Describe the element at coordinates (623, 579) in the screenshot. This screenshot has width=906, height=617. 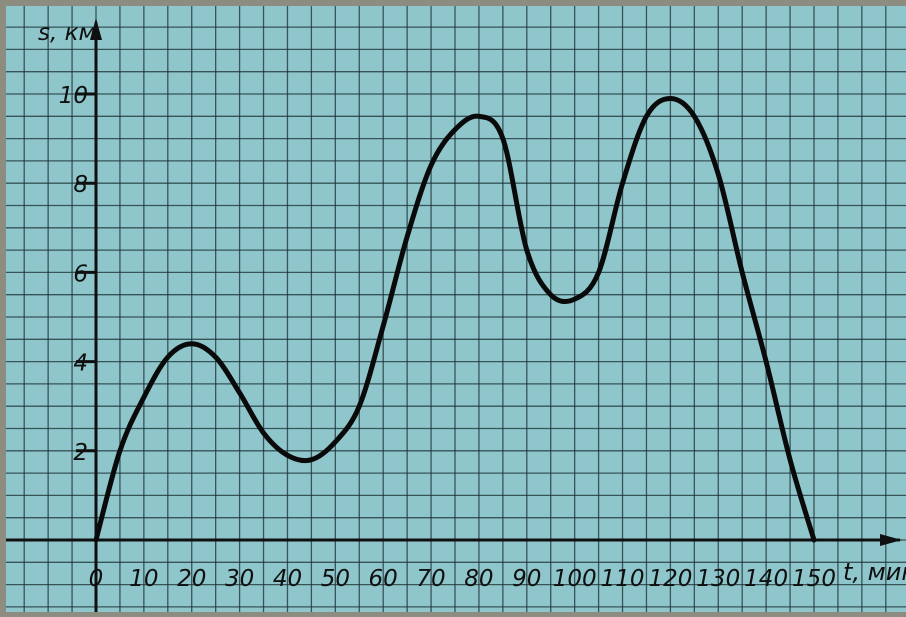
I see `x-tick-label: 110` at that location.